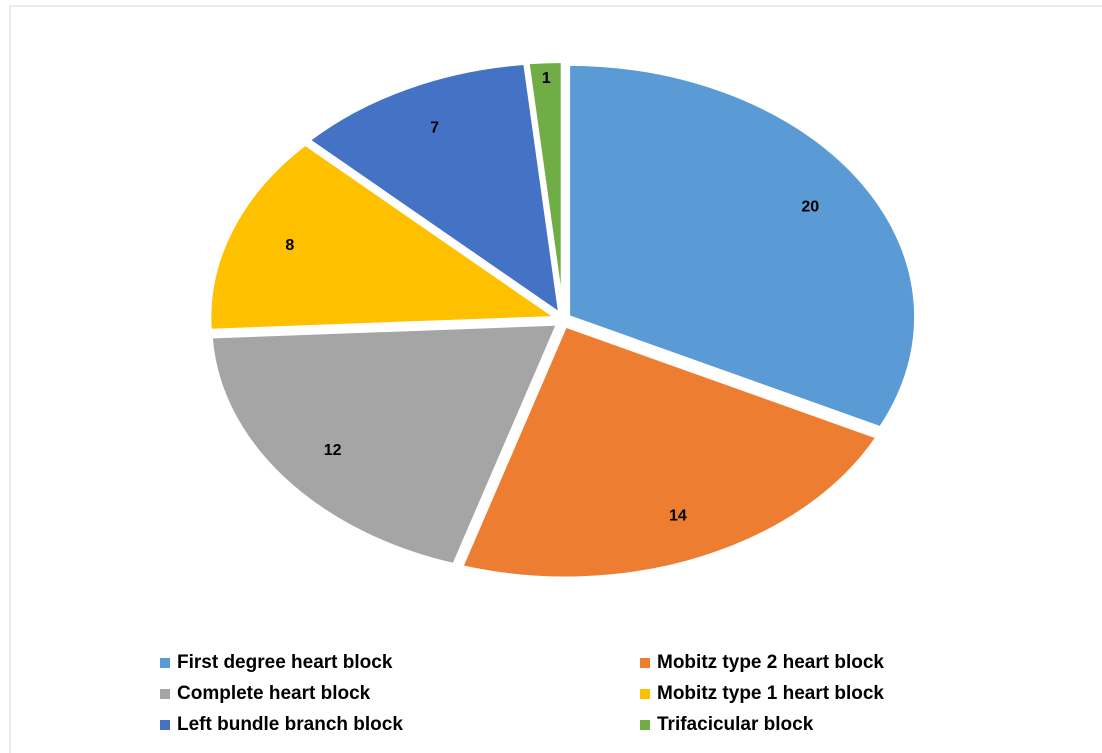 The width and height of the screenshot is (1102, 753). What do you see at coordinates (735, 724) in the screenshot?
I see `legend-label: Trifacicular block` at bounding box center [735, 724].